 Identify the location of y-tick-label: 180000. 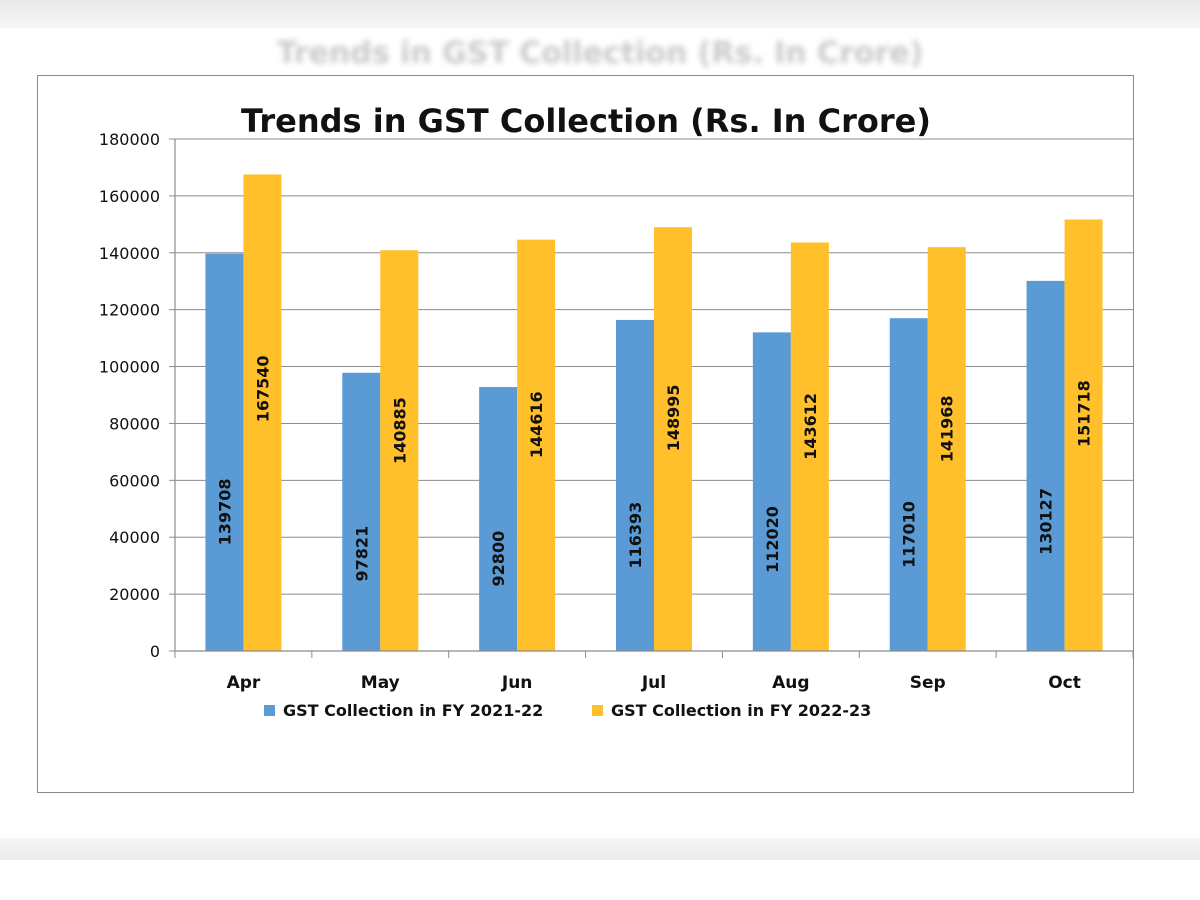
(129, 139).